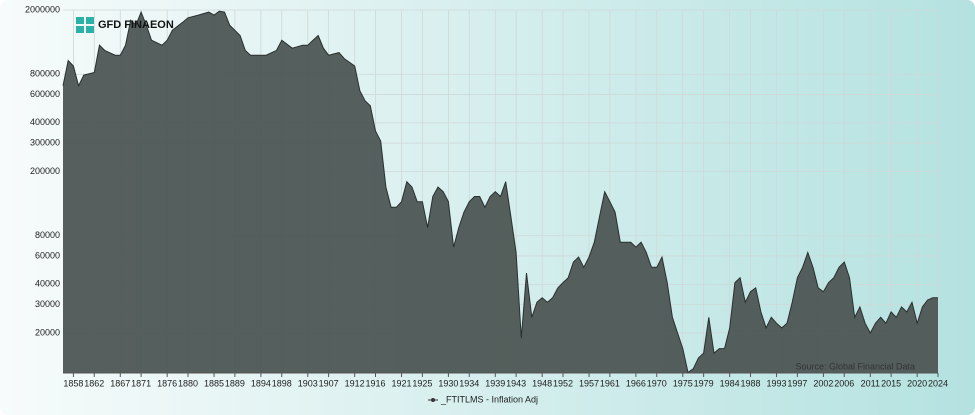  I want to click on x-tick-label: 1961, so click(610, 383).